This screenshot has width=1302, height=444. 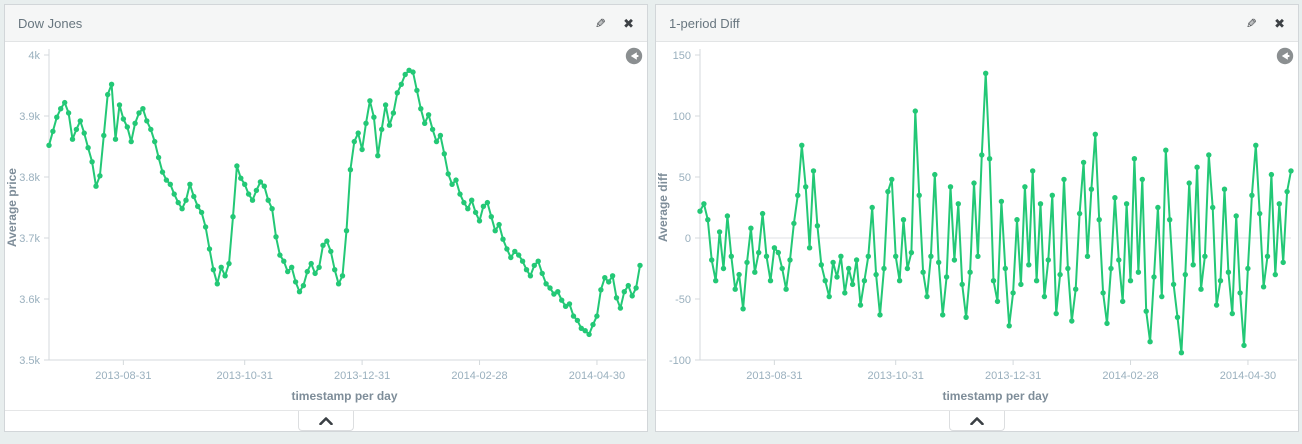 What do you see at coordinates (29, 117) in the screenshot?
I see `svg-text: 3.9k` at bounding box center [29, 117].